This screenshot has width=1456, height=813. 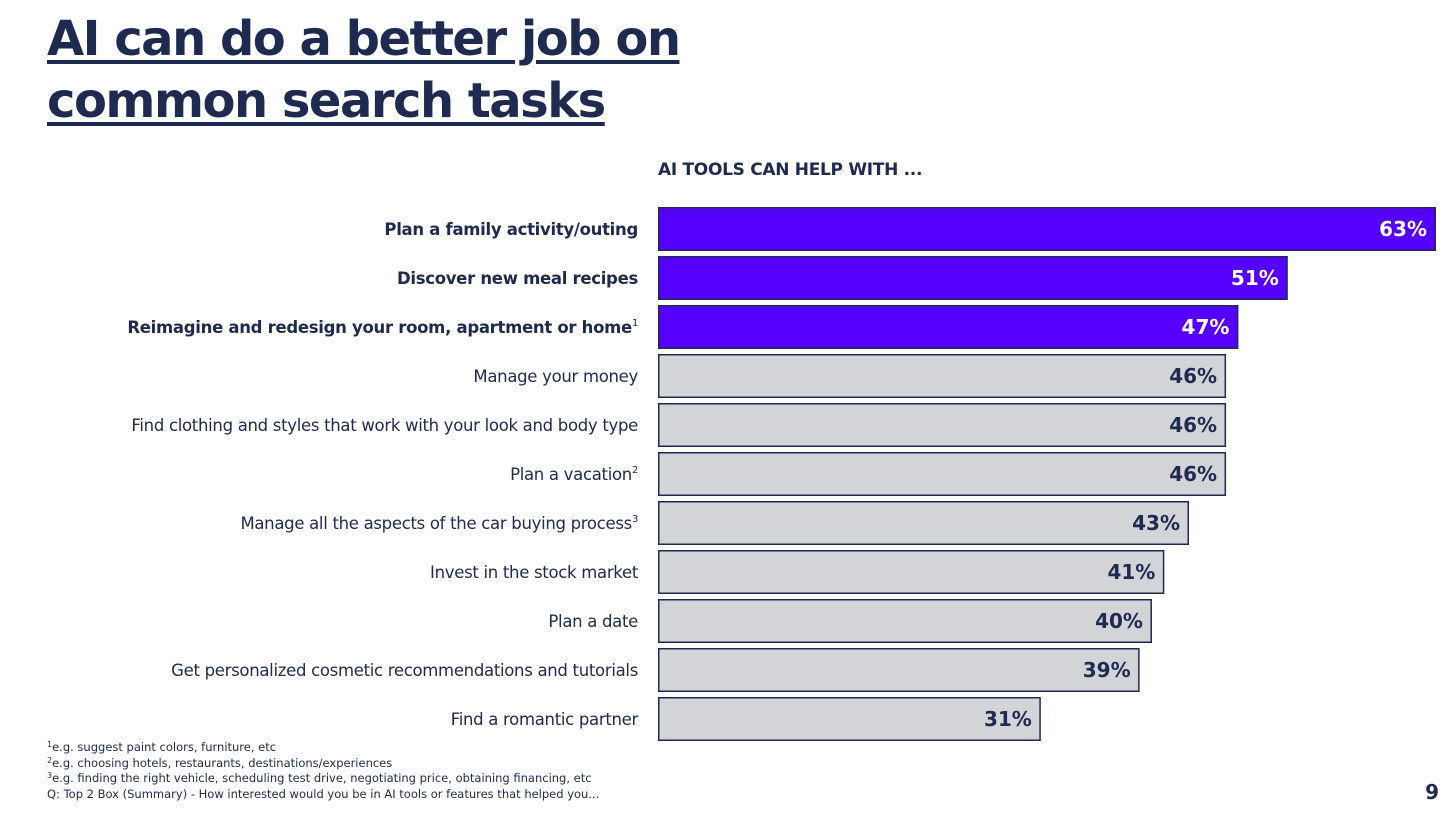 I want to click on data-label: 31%, so click(x=1008, y=719).